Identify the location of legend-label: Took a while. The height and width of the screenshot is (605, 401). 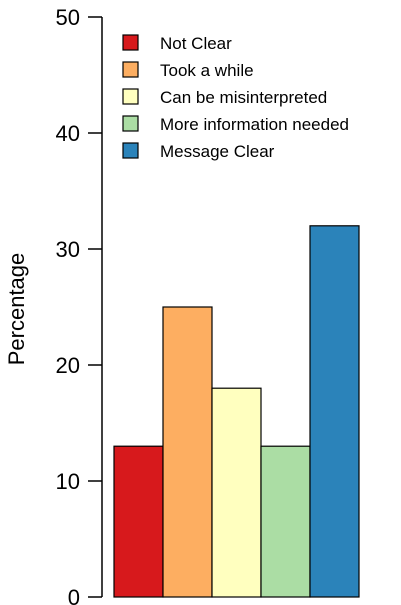
(207, 70).